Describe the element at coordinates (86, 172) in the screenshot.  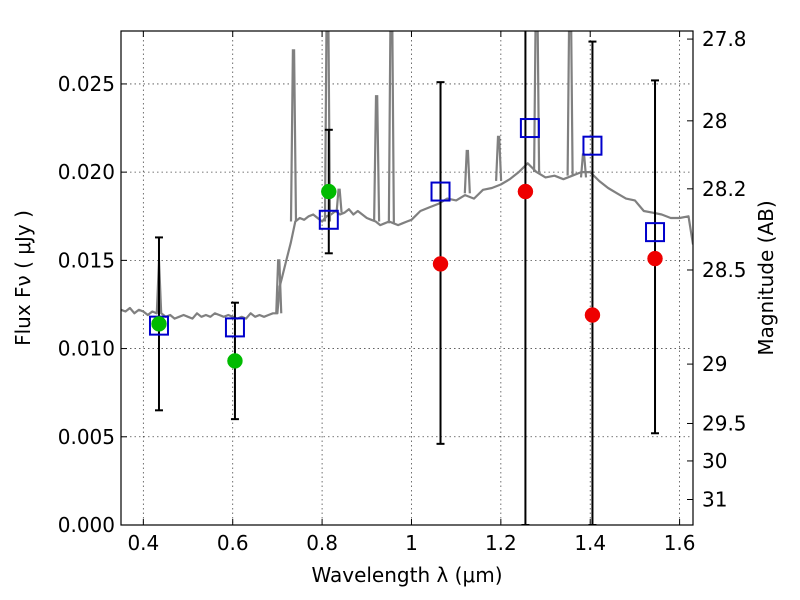
I see `y-tick-label: 0.020` at that location.